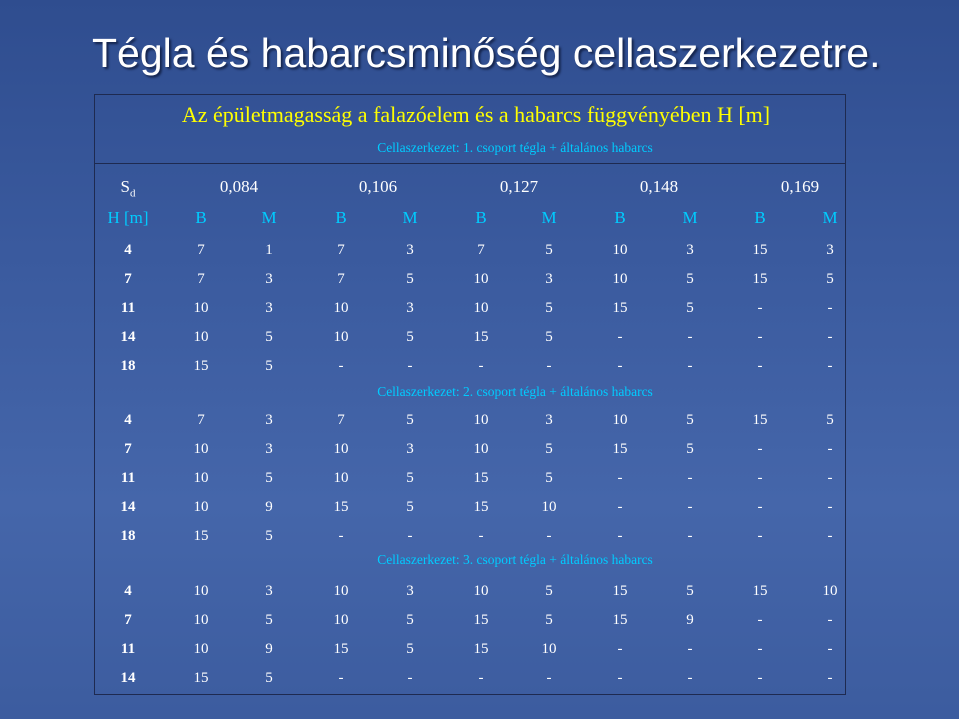 This screenshot has width=959, height=719. I want to click on row-height-label: 14, so click(128, 337).